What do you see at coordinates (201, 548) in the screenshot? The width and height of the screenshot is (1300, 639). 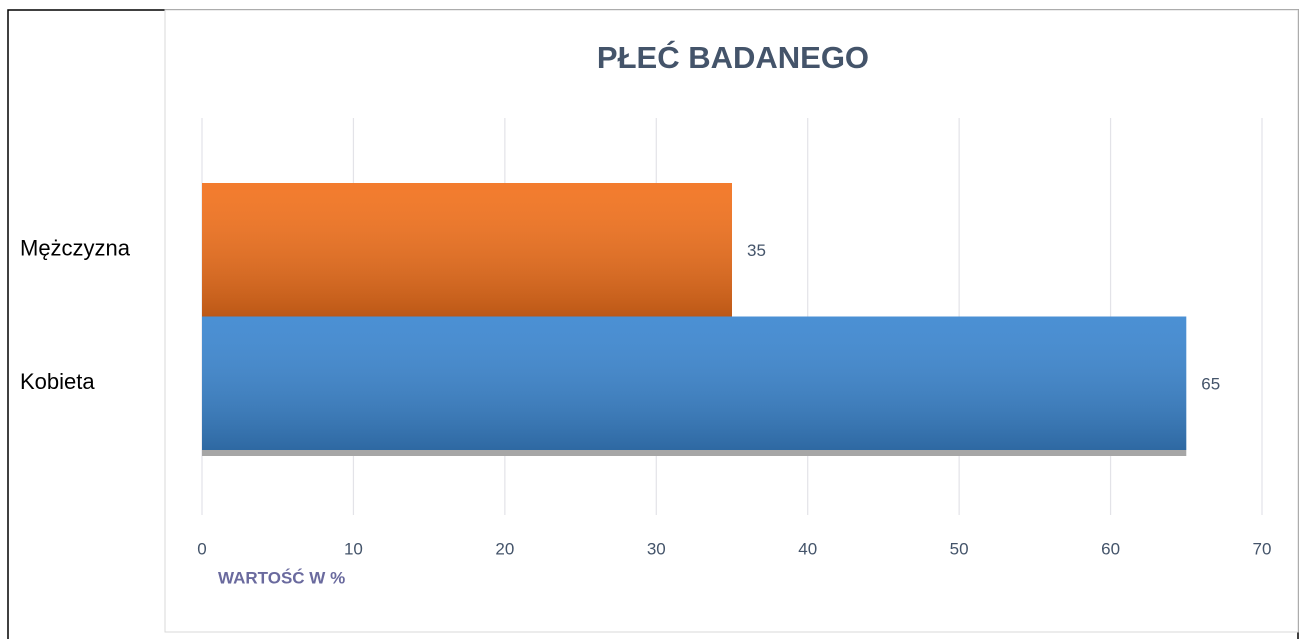 I see `x-tick-label: 0` at bounding box center [201, 548].